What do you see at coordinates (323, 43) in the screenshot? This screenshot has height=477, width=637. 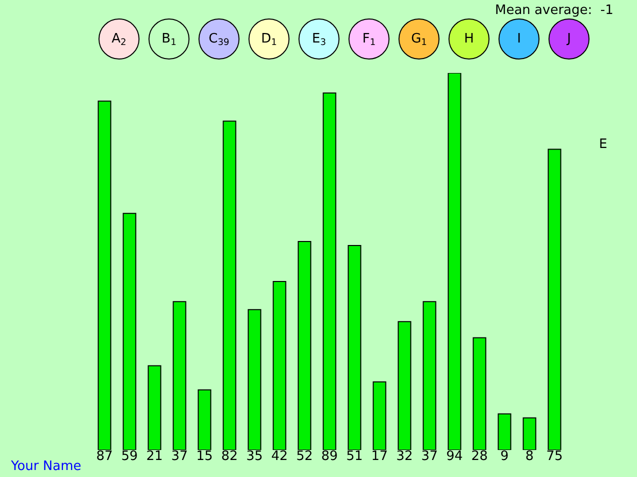 I see `data-label: 3` at bounding box center [323, 43].